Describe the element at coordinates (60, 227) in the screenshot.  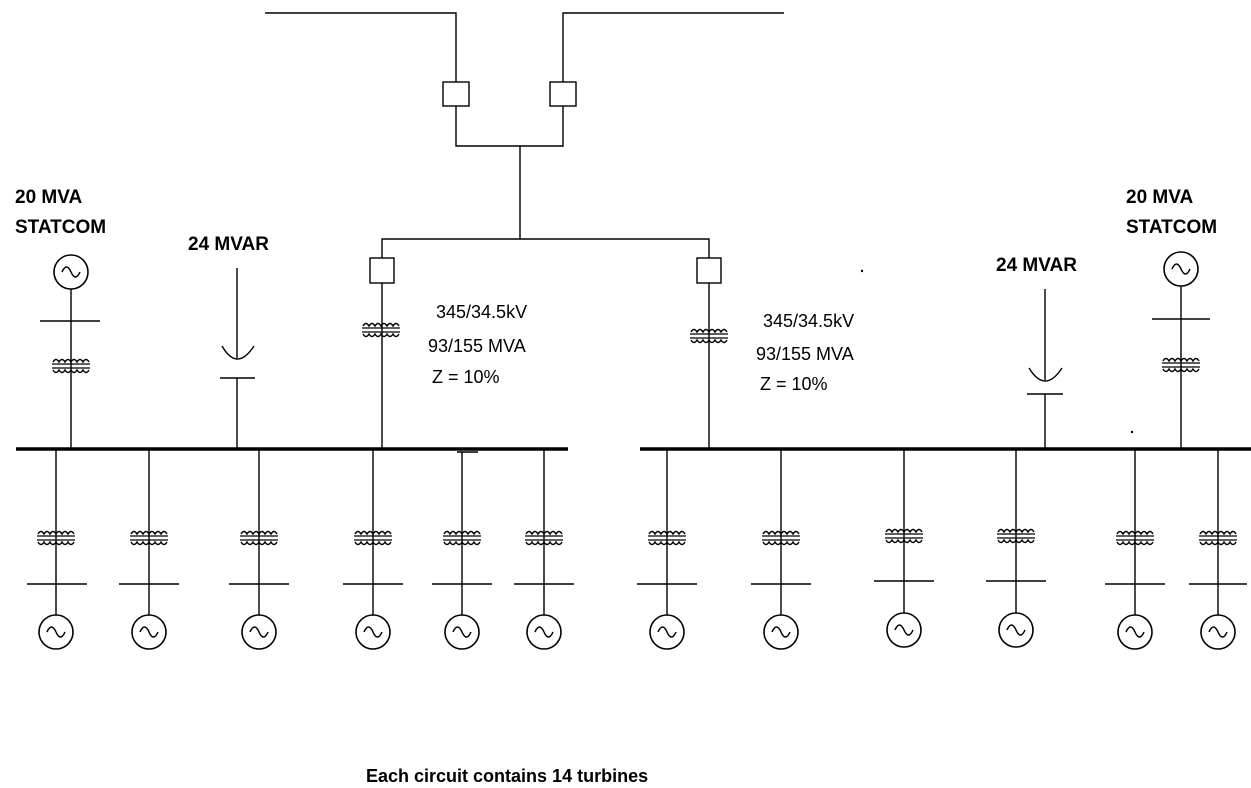
I see `statcom-left-name: STATCOM` at that location.